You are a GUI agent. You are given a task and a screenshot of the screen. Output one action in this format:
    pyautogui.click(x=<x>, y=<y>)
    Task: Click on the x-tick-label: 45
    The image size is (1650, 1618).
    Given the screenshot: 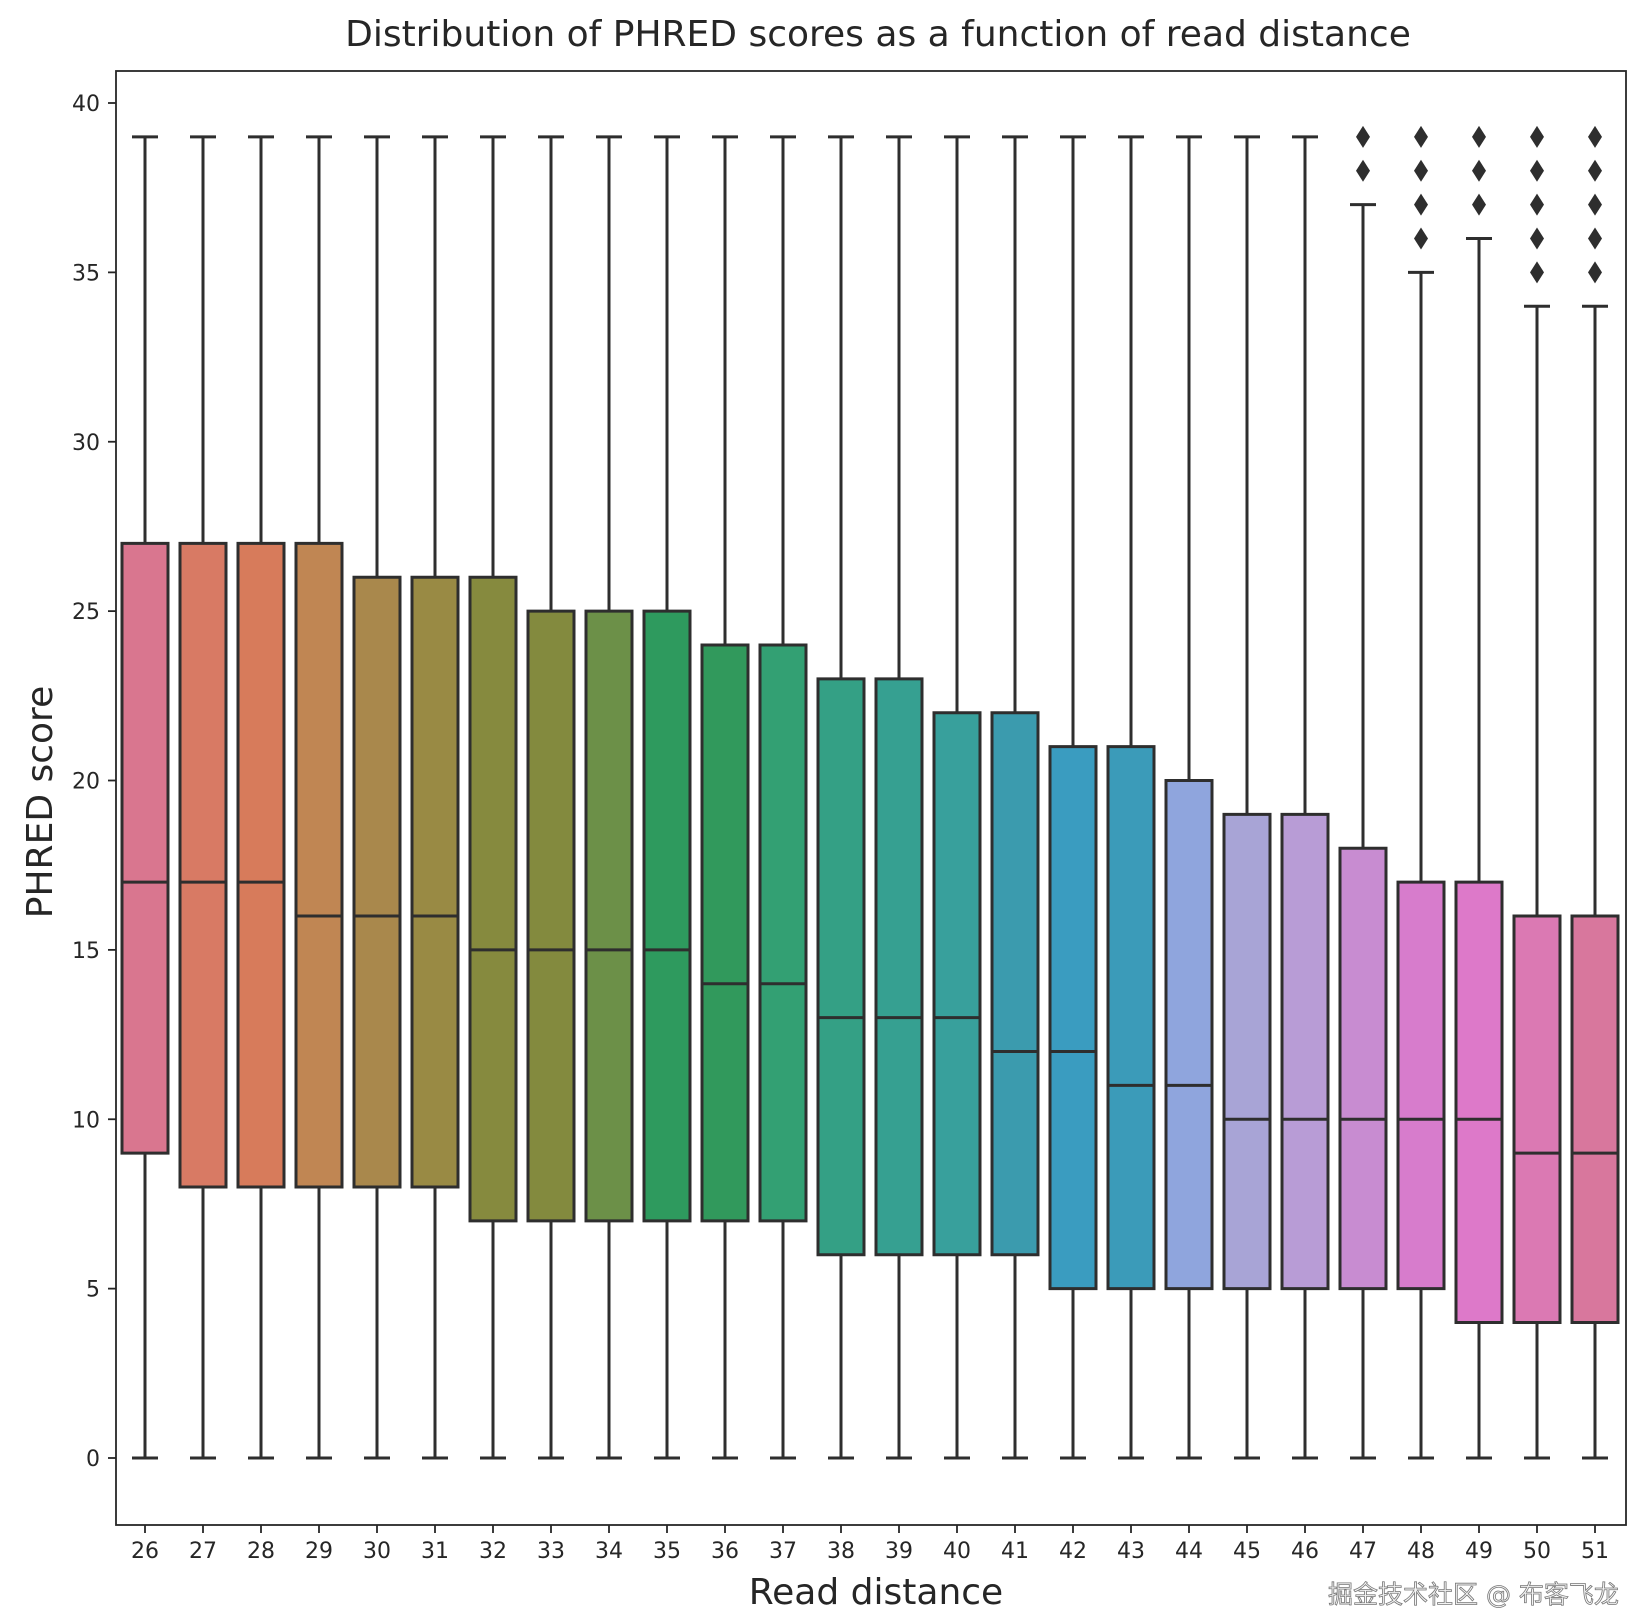 What is the action you would take?
    pyautogui.click(x=1247, y=1551)
    